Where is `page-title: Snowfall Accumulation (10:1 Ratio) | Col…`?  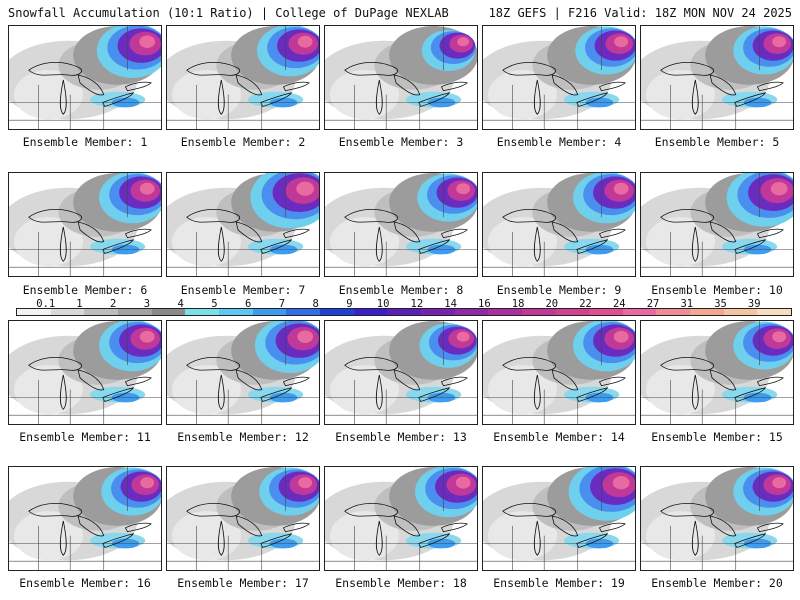 page-title: Snowfall Accumulation (10:1 Ratio) | Col… is located at coordinates (228, 13).